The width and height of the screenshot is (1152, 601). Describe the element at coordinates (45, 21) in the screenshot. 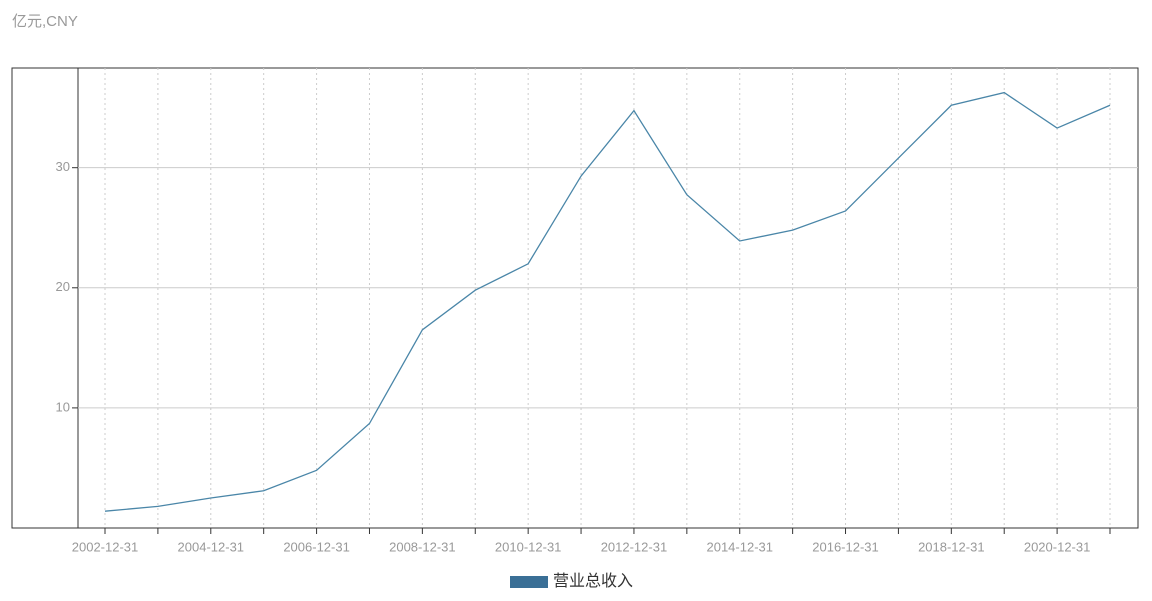

I see `y-axis-label: 亿元,CNY` at that location.